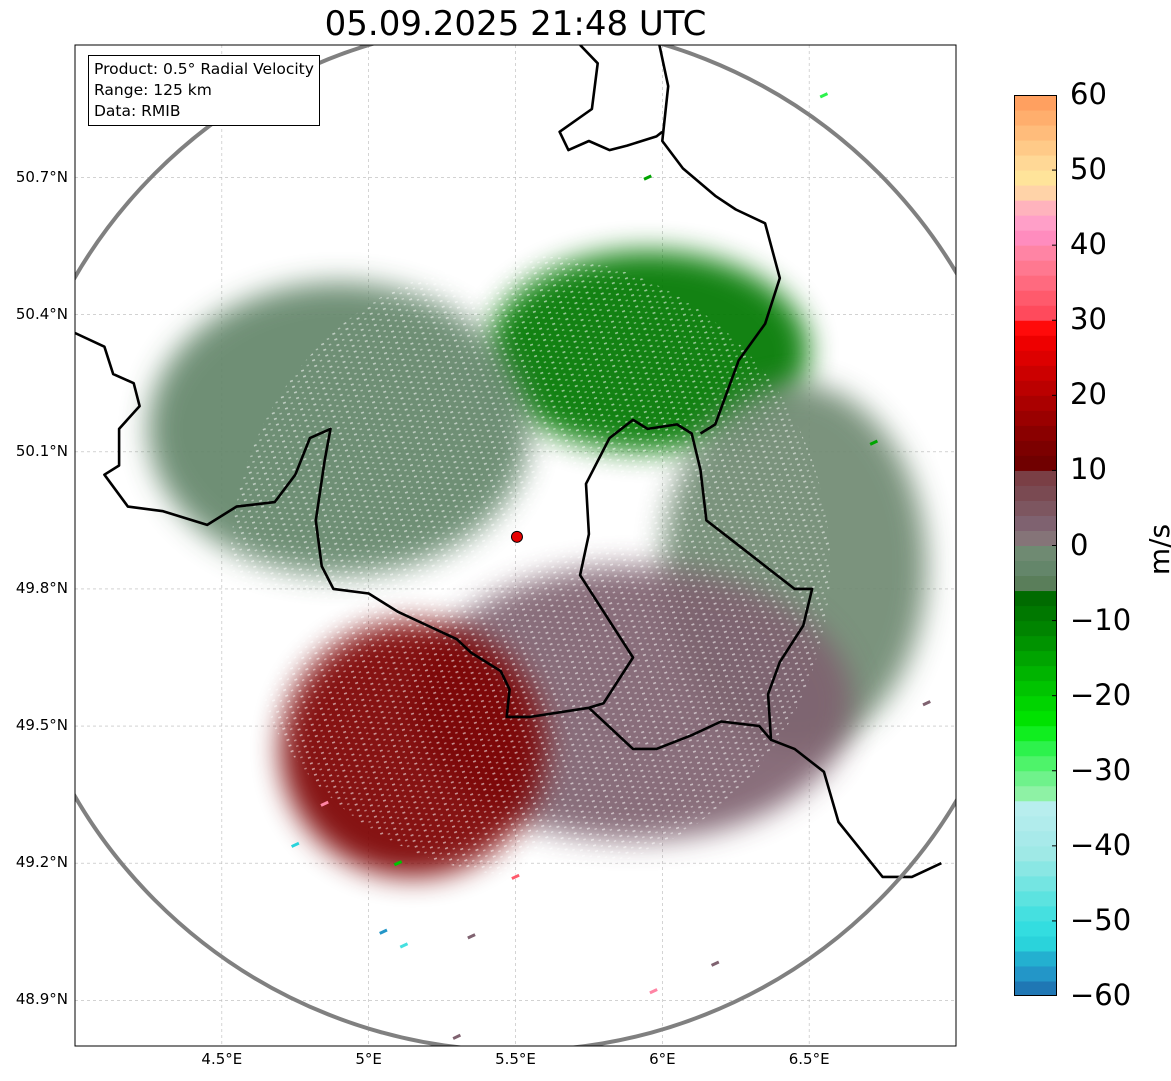 The width and height of the screenshot is (1171, 1081). I want to click on lat-tick-label: 49.8°N, so click(41, 587).